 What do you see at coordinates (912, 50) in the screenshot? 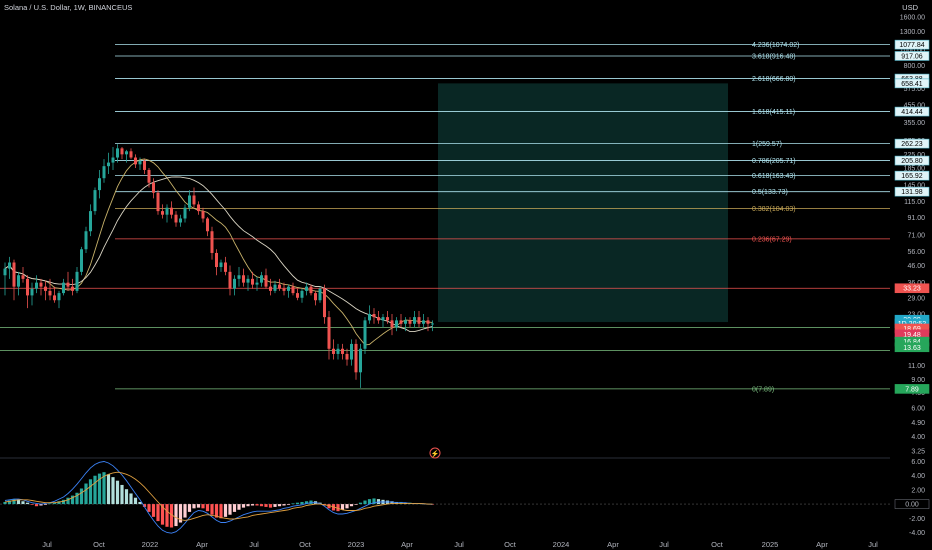
I see `price-tick-2: 1000.00` at bounding box center [912, 50].